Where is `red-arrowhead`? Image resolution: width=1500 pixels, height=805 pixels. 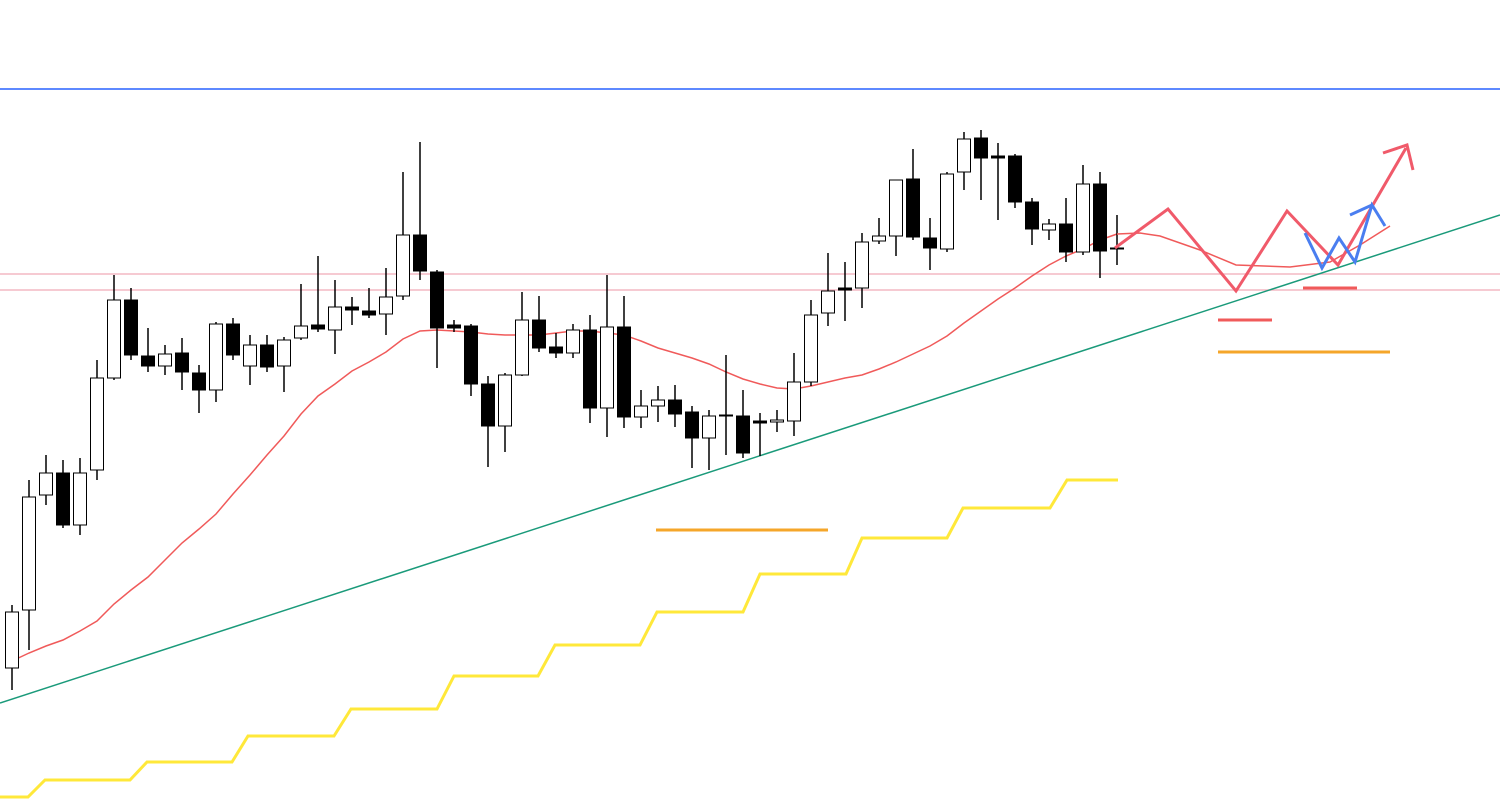 red-arrowhead is located at coordinates (1398, 157).